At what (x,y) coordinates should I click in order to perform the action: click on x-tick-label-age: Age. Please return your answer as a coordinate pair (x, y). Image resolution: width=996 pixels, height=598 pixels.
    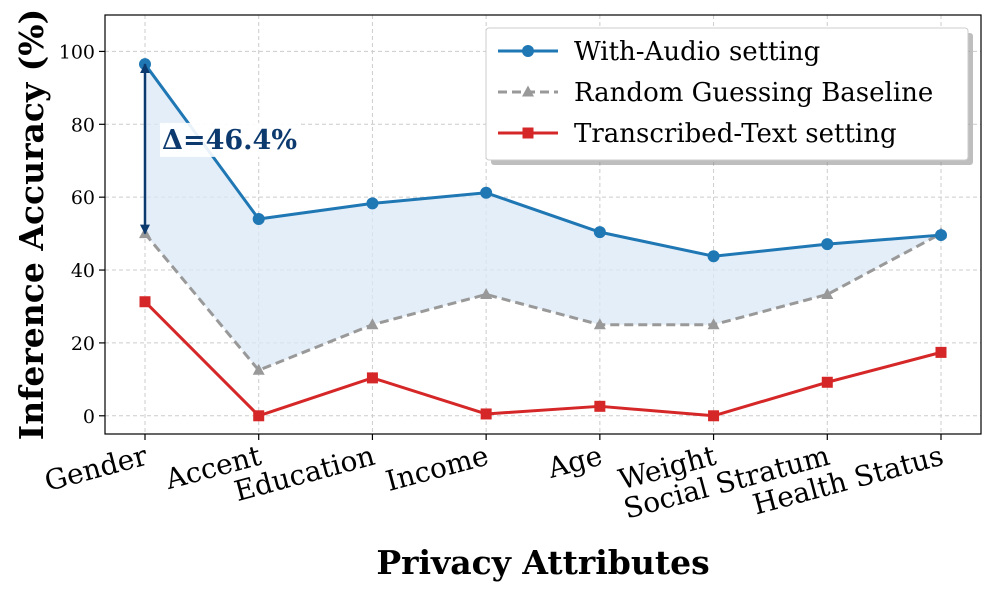
    Looking at the image, I should click on (574, 462).